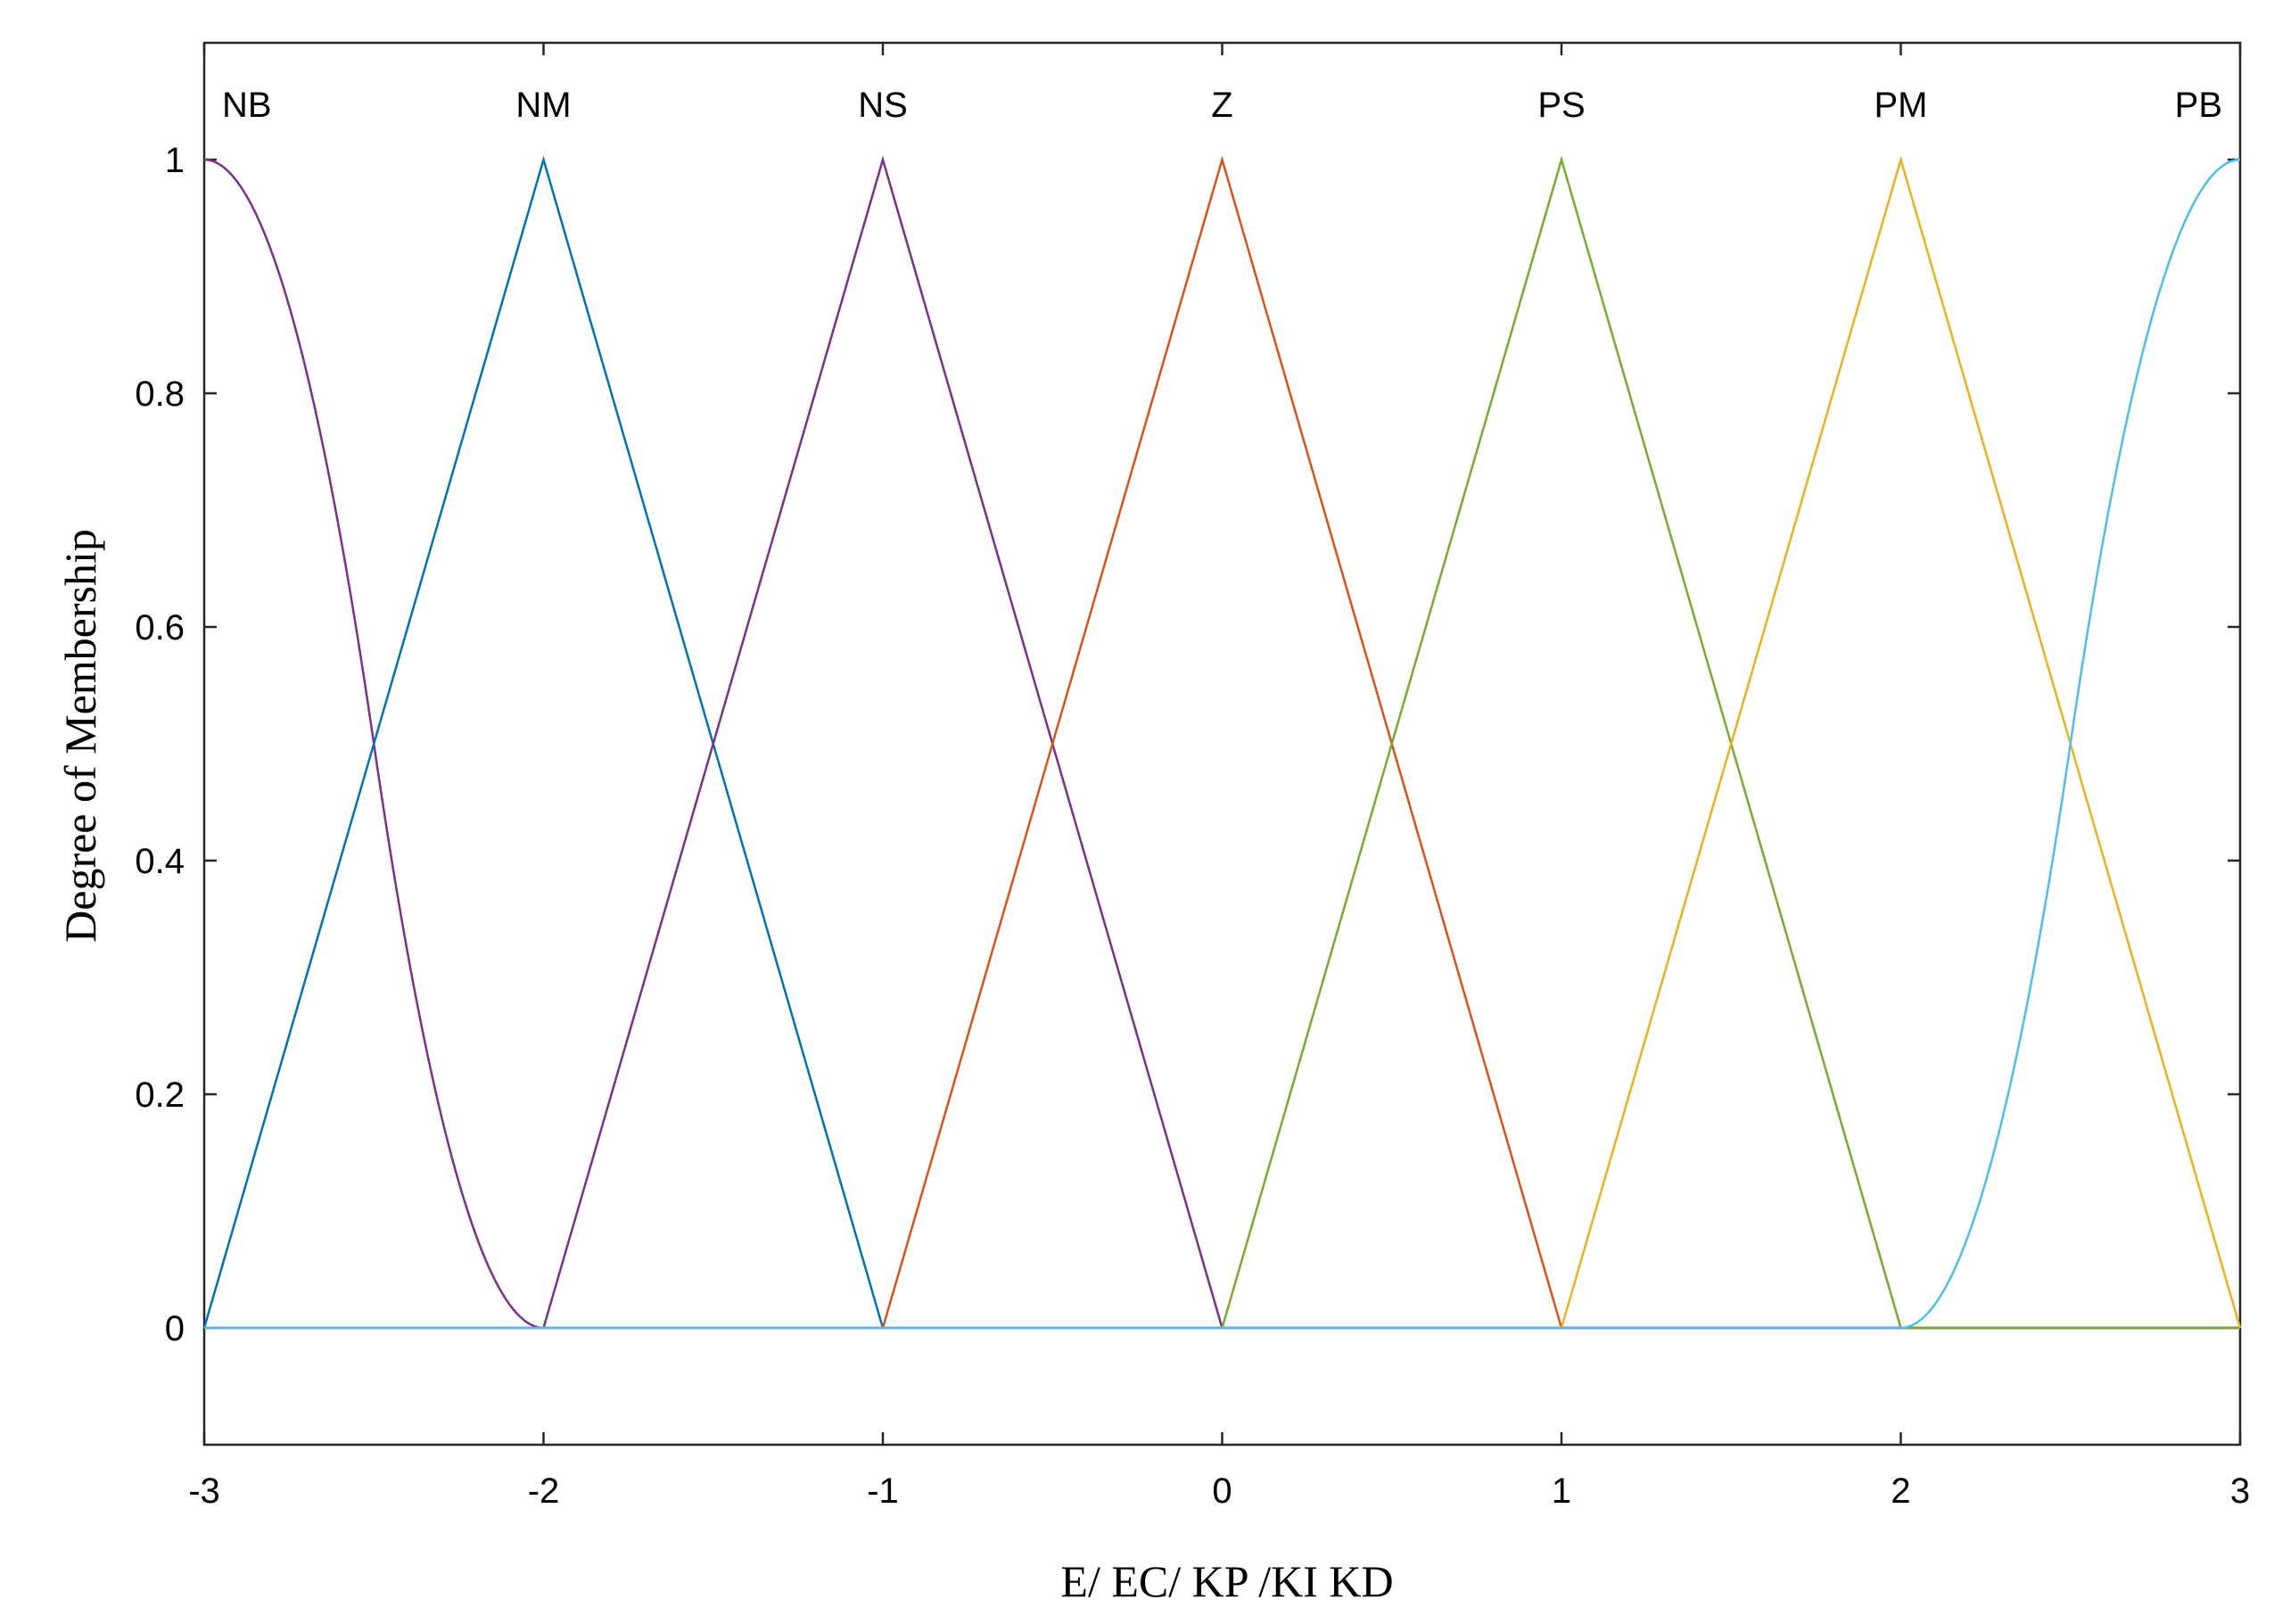 The height and width of the screenshot is (1624, 2274). What do you see at coordinates (2198, 105) in the screenshot?
I see `series-label-pb: PB` at bounding box center [2198, 105].